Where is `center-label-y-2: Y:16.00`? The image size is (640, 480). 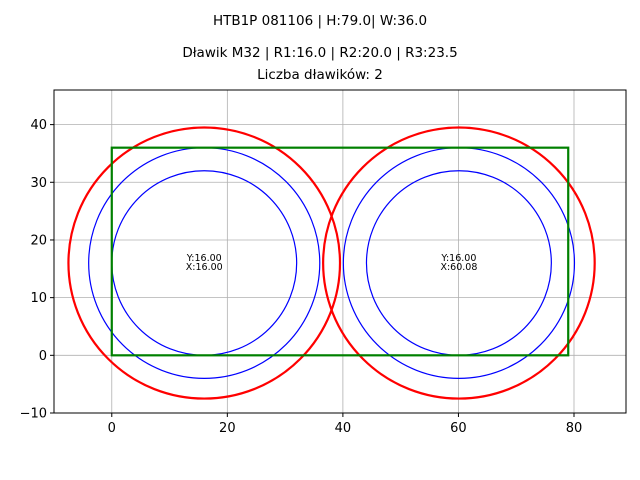 center-label-y-2: Y:16.00 is located at coordinates (458, 258).